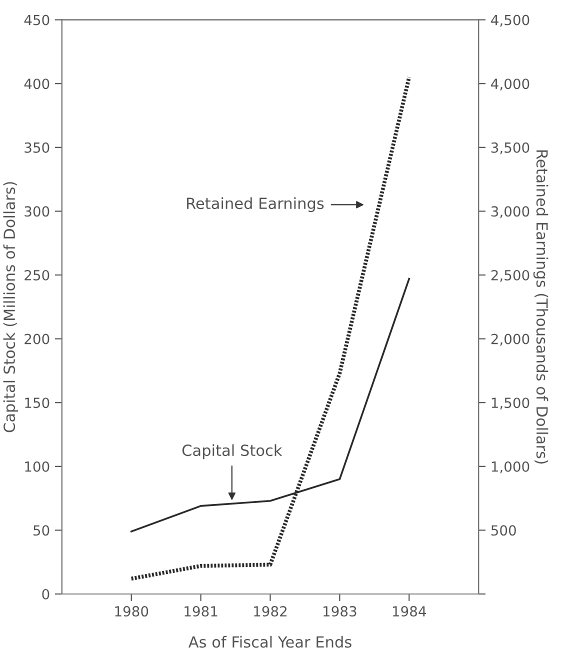  Describe the element at coordinates (37, 20) in the screenshot. I see `y-tick-label: 450` at that location.